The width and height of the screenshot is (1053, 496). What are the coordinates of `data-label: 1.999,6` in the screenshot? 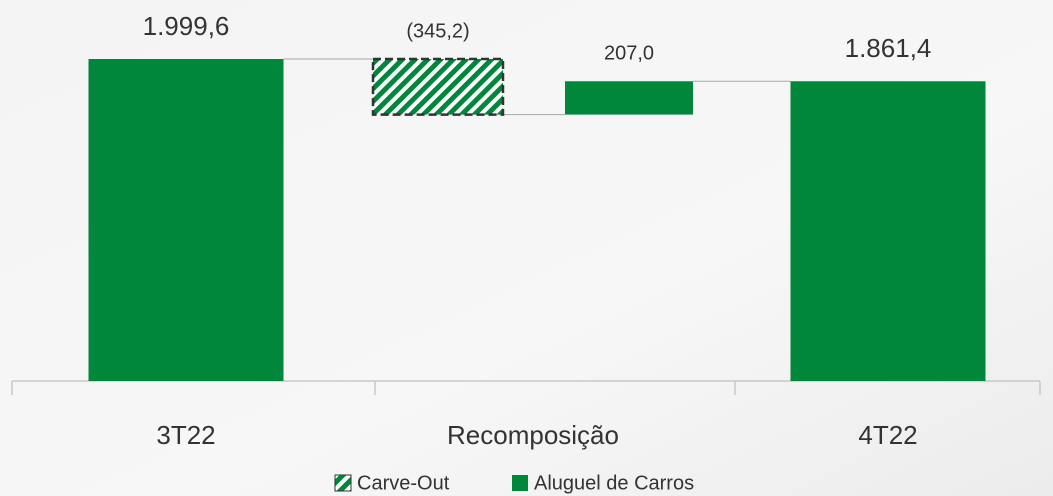 It's located at (186, 26).